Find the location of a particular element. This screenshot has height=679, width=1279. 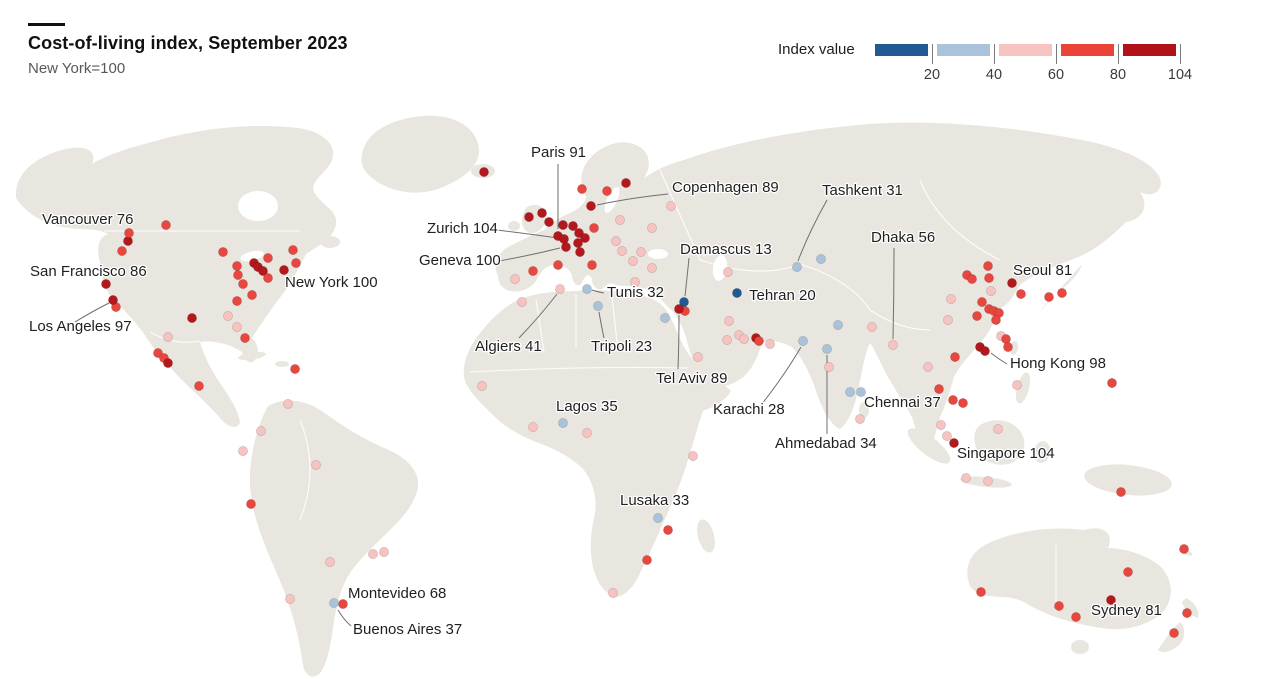

leader-line-los-angeles is located at coordinates (92, 312).